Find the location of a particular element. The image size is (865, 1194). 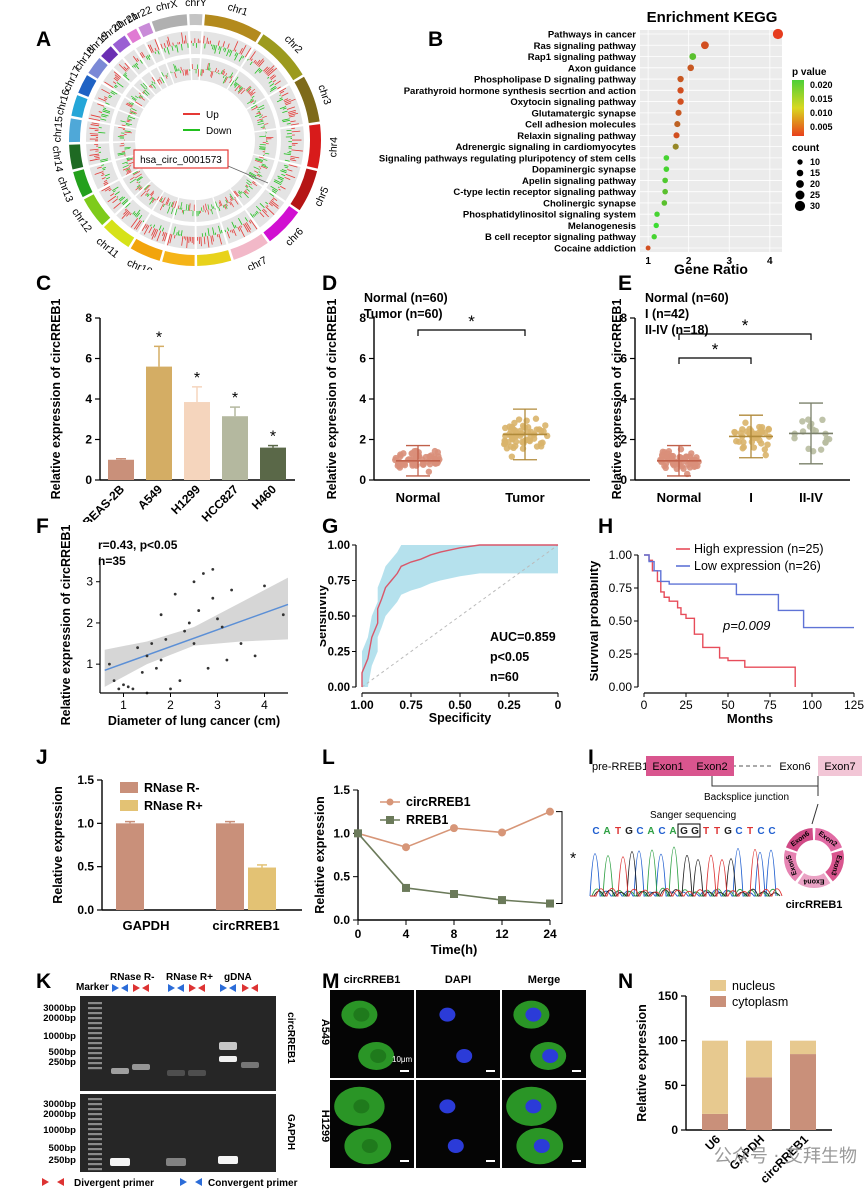

kegg-dot is located at coordinates (656, 225).